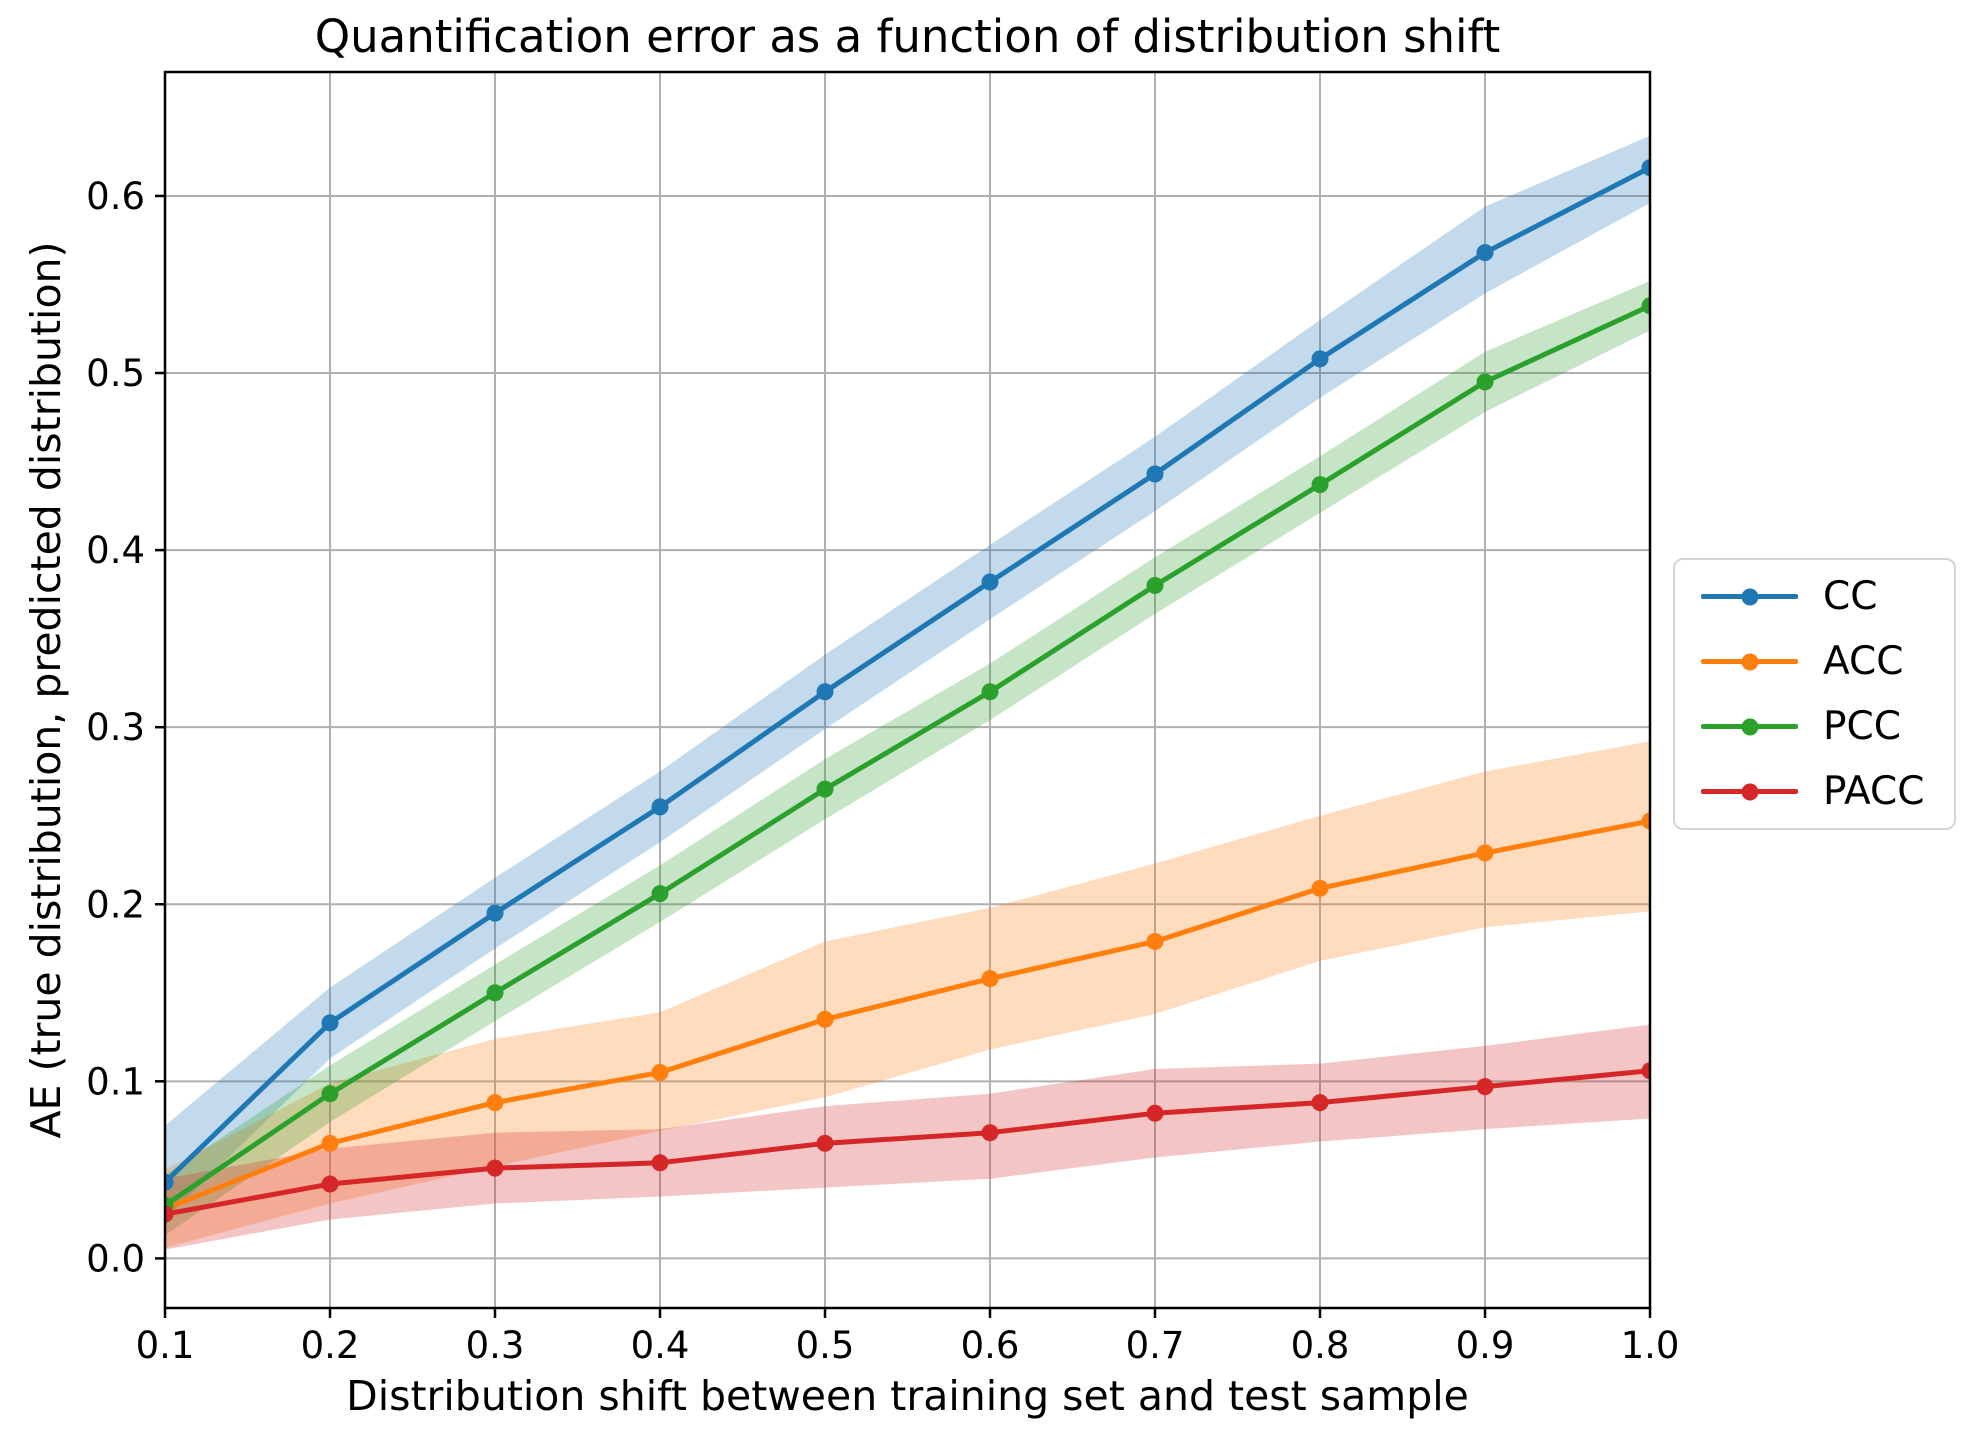  What do you see at coordinates (330, 1345) in the screenshot?
I see `x-tick-label: 0.2` at bounding box center [330, 1345].